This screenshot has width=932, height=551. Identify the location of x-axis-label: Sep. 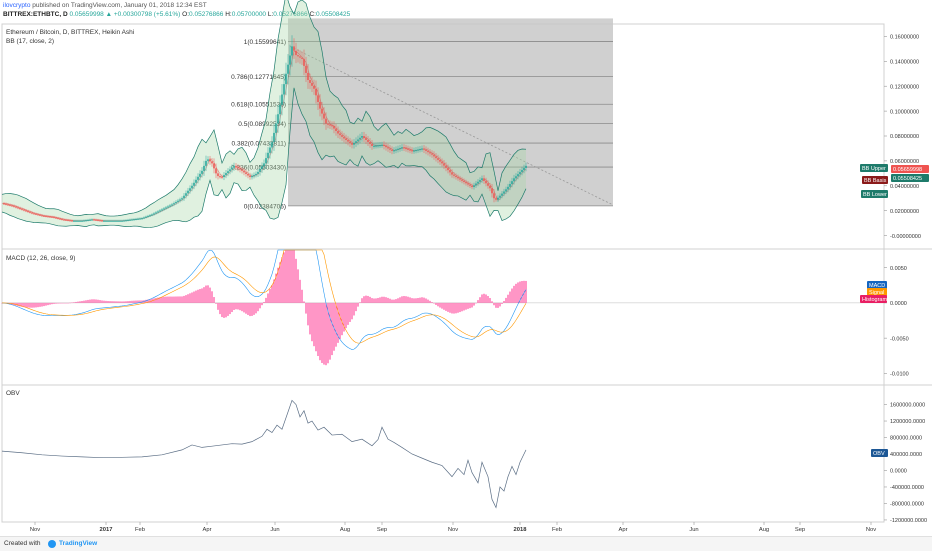
(800, 530).